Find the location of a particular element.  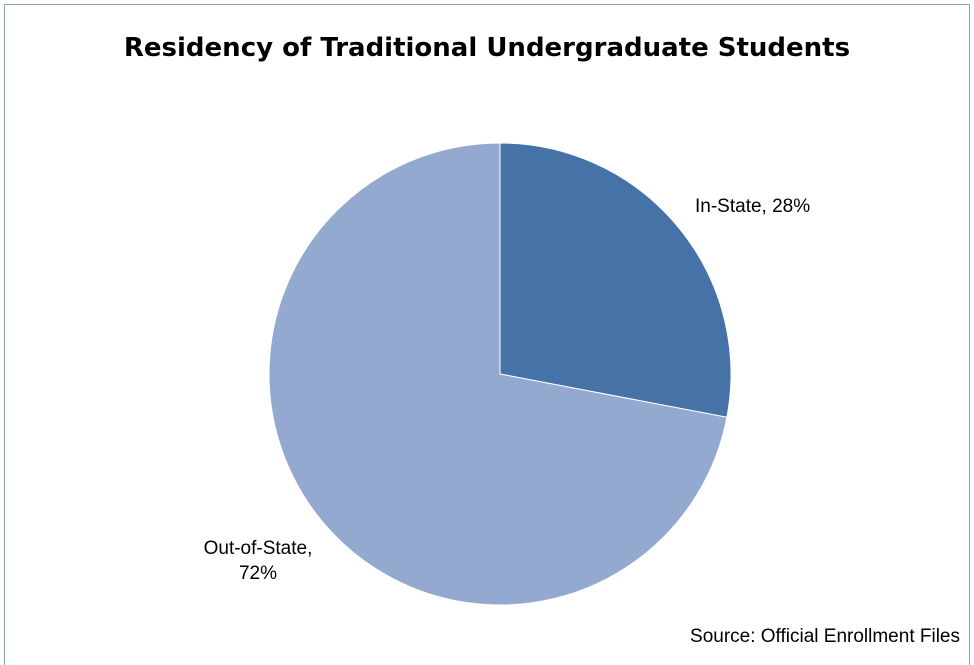

source-note: Source: Official Enrollment Files is located at coordinates (825, 636).